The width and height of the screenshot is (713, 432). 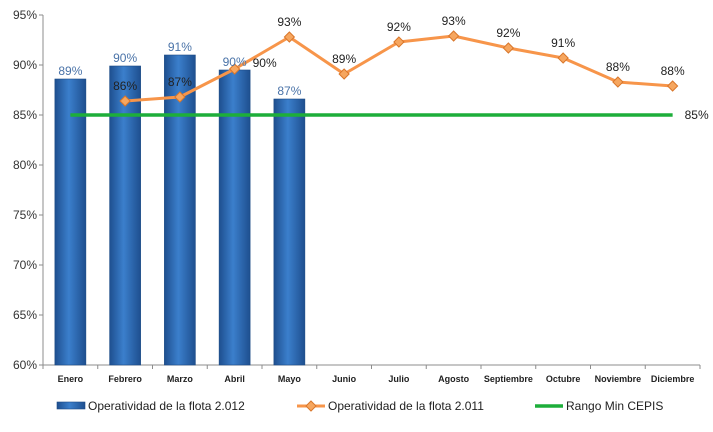 What do you see at coordinates (180, 379) in the screenshot?
I see `x-tick-label: Marzo` at bounding box center [180, 379].